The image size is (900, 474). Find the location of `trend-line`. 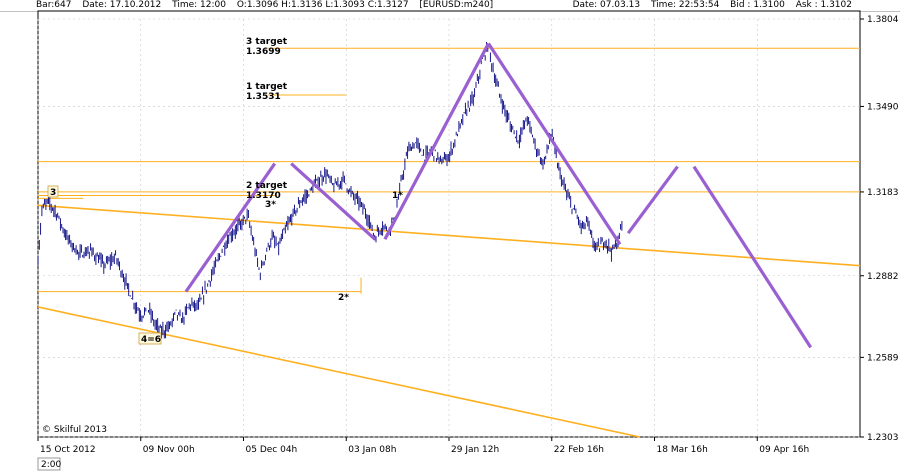

trend-line is located at coordinates (449, 235).